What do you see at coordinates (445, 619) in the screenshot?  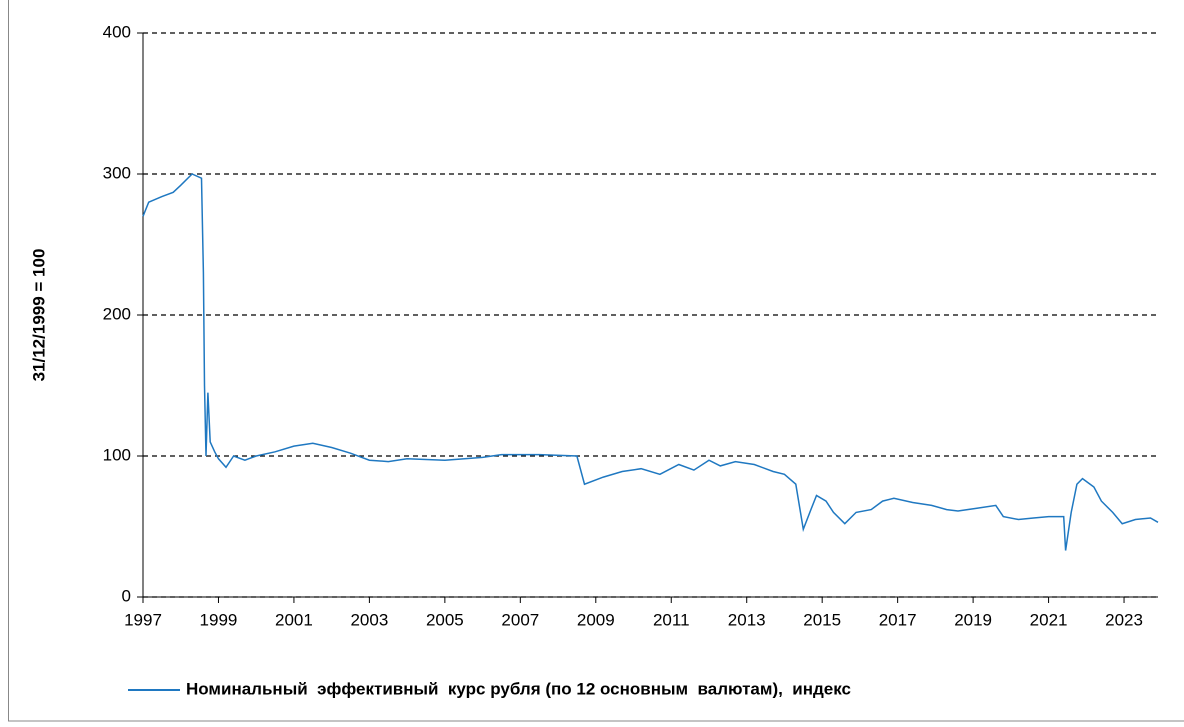 I see `x-tick-label: 2005` at bounding box center [445, 619].